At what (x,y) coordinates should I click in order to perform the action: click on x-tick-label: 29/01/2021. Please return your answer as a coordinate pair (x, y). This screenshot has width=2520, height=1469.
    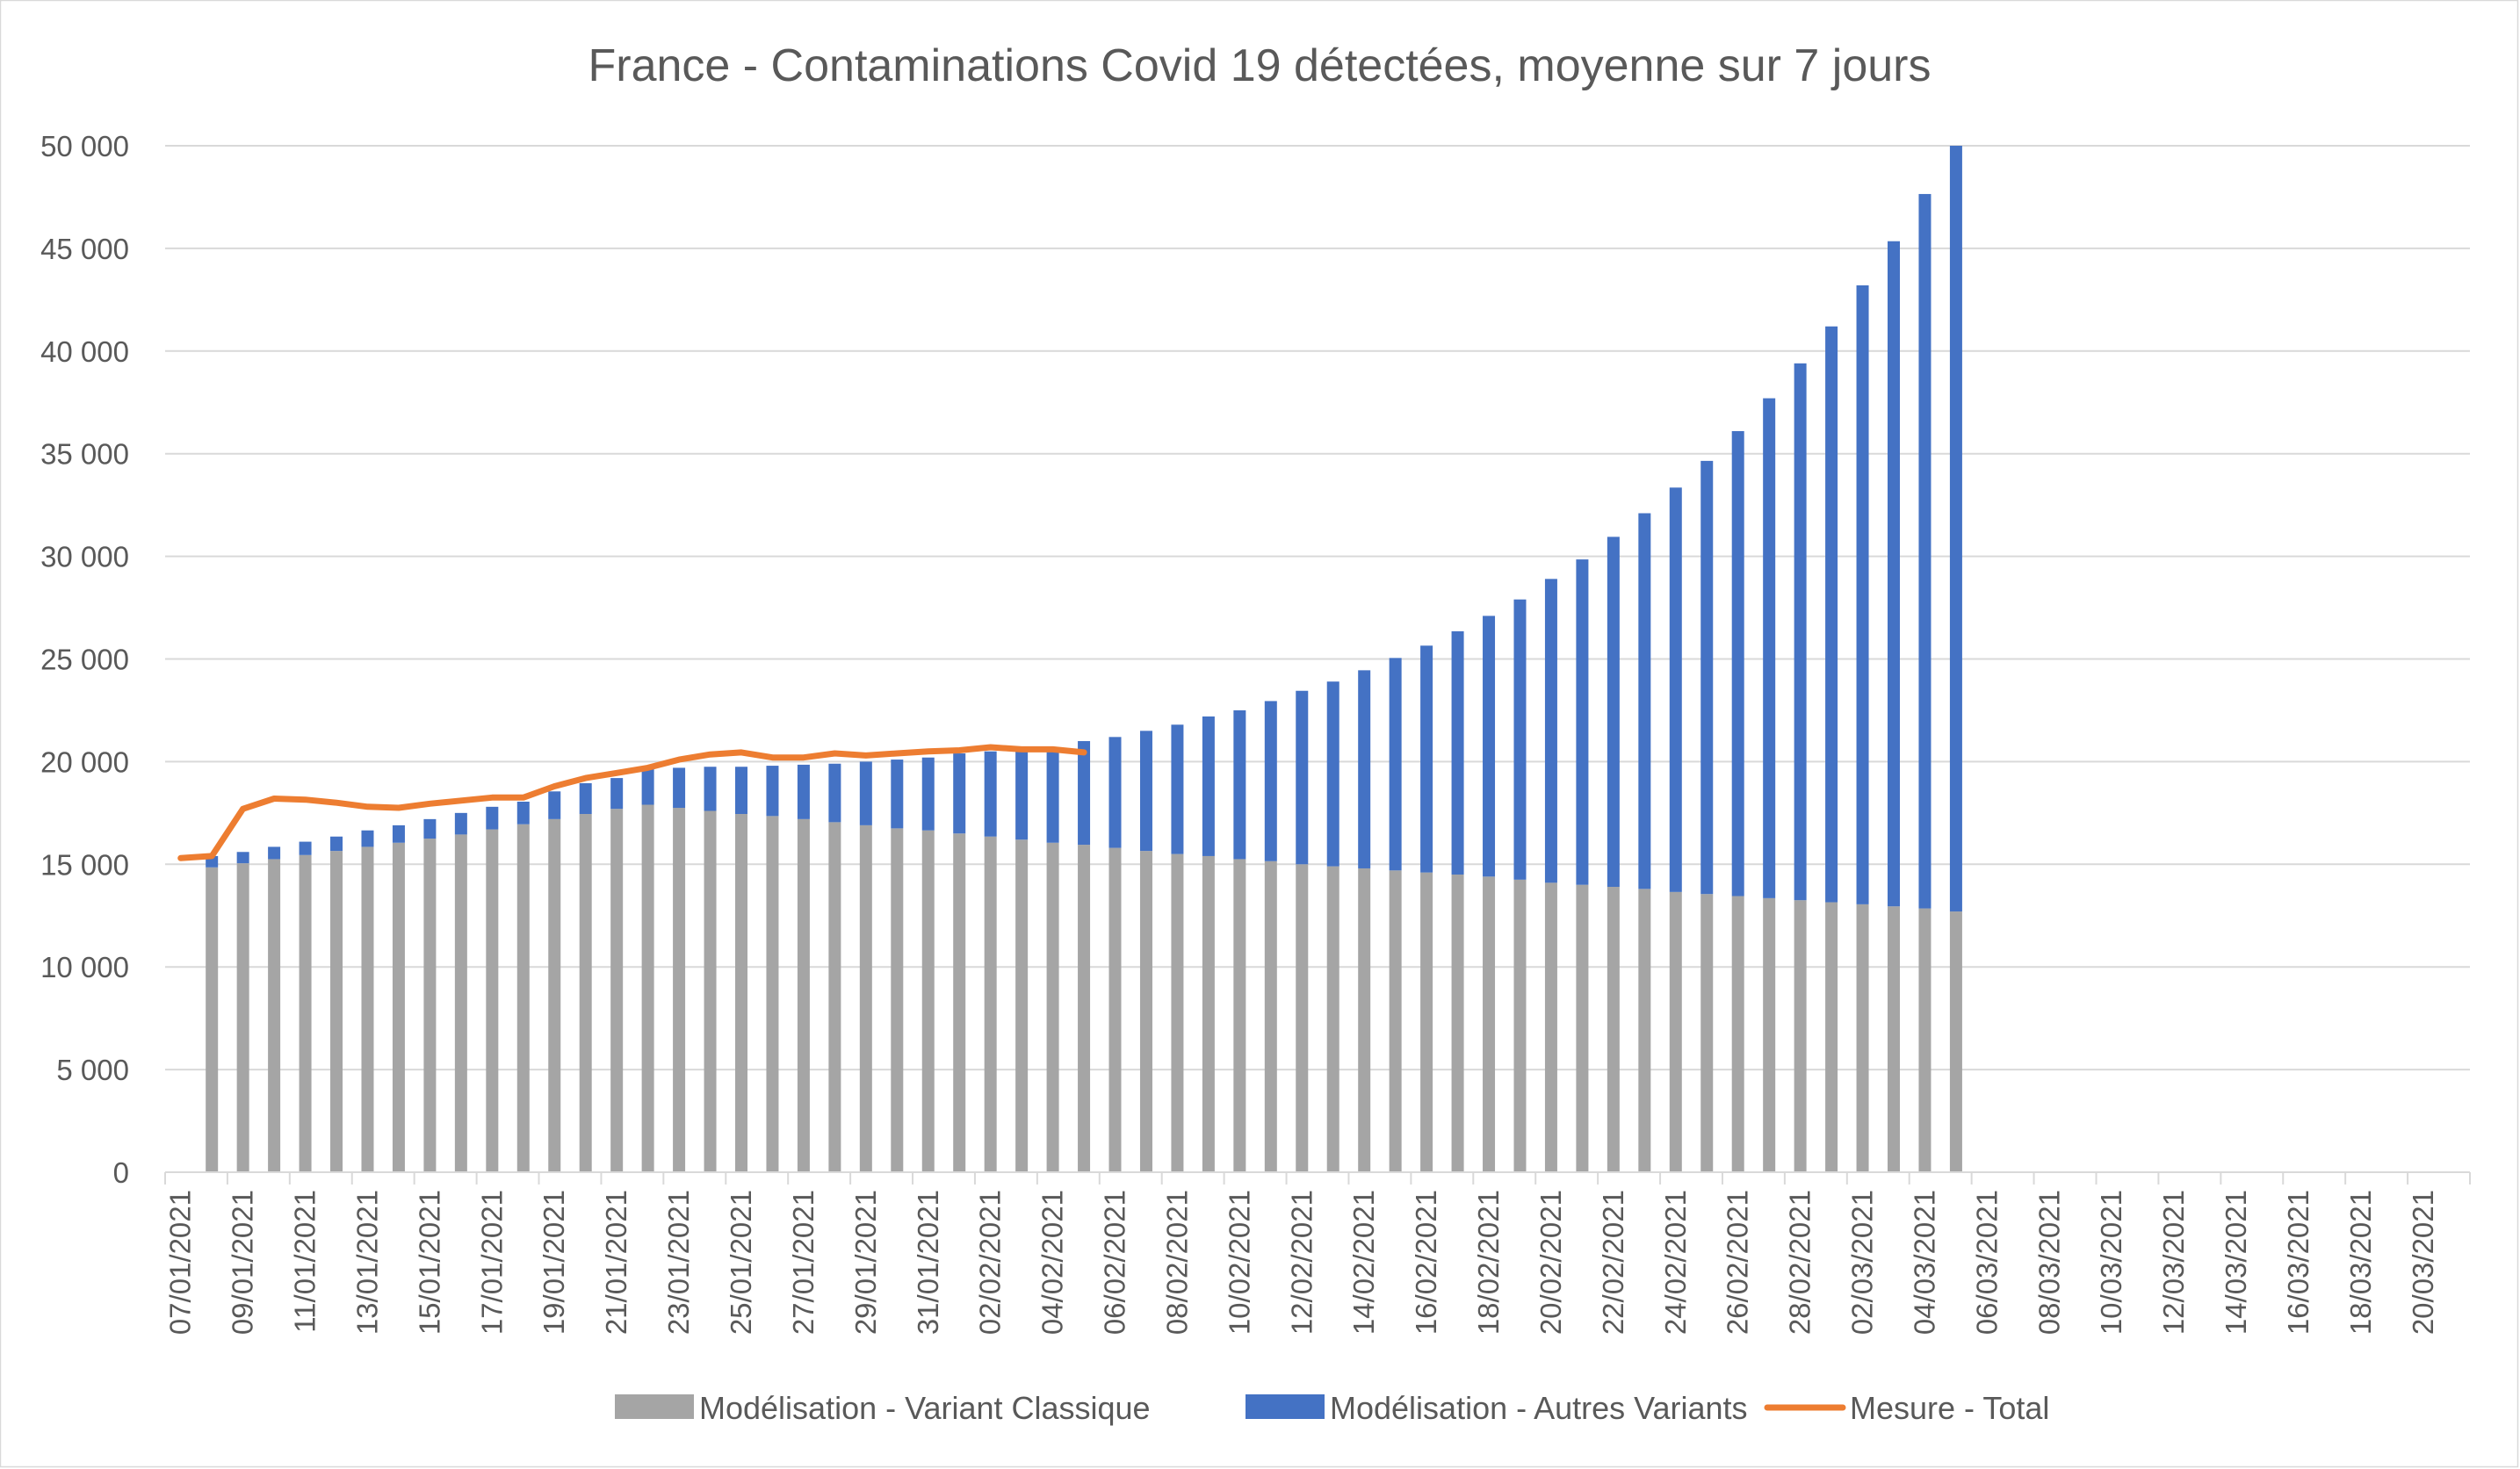
    Looking at the image, I should click on (865, 1262).